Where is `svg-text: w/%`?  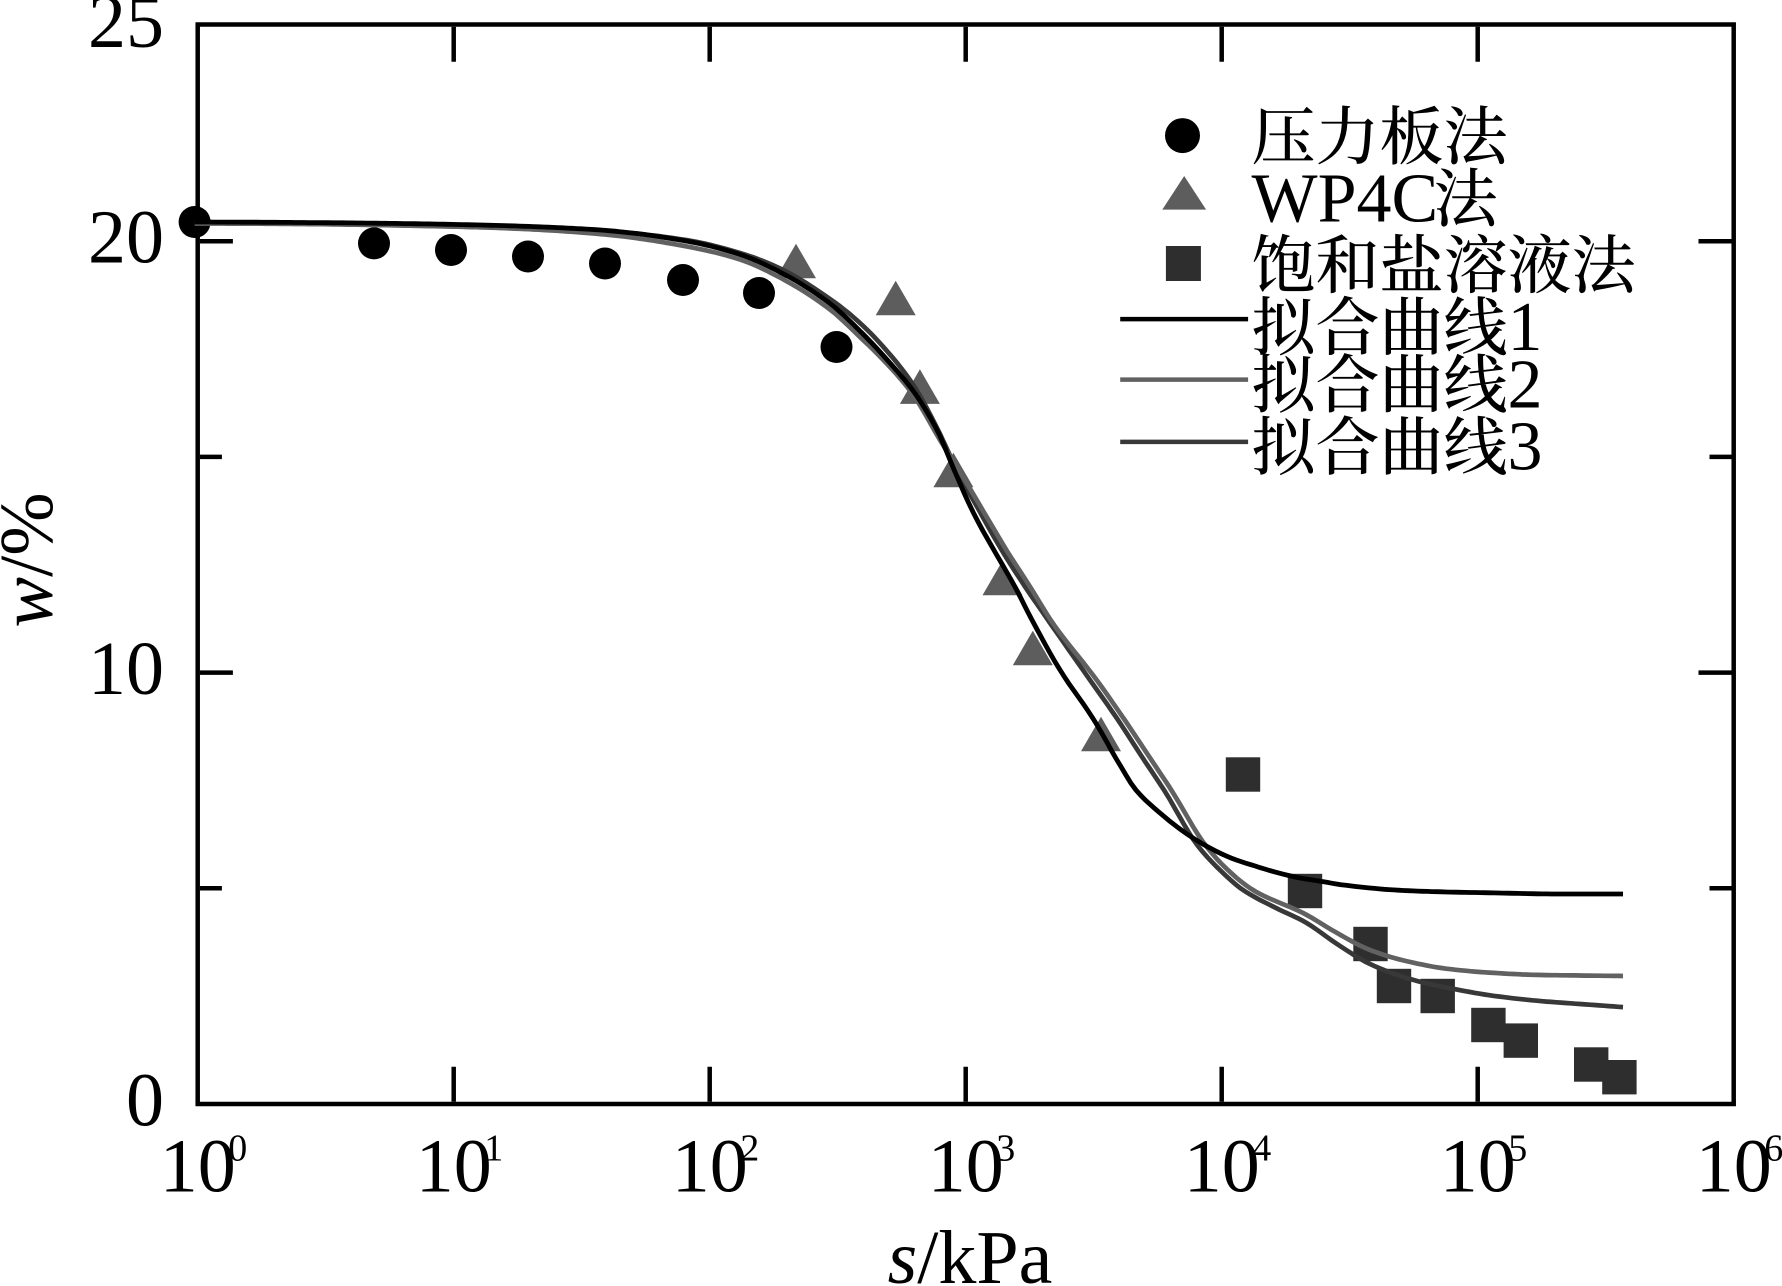
svg-text: w/% is located at coordinates (34, 559).